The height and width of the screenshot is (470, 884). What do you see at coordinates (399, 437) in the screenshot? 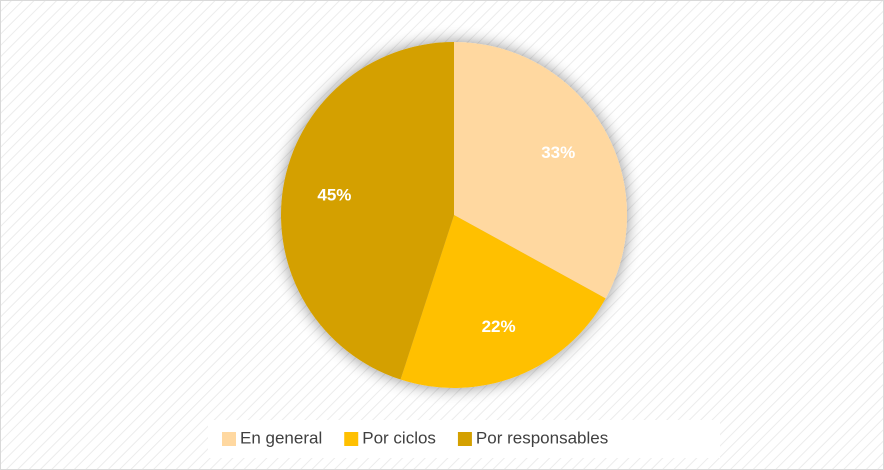
I see `legend-label: Por ciclos` at bounding box center [399, 437].